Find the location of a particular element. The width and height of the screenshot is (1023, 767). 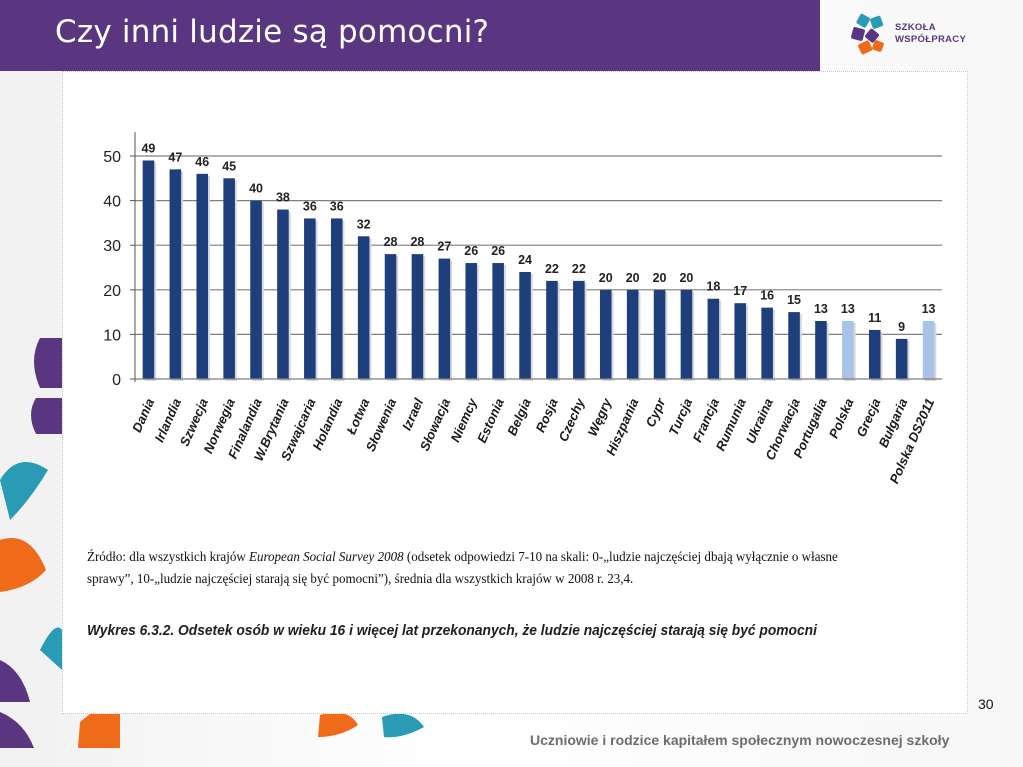

bar-value-label: 45 is located at coordinates (229, 166).